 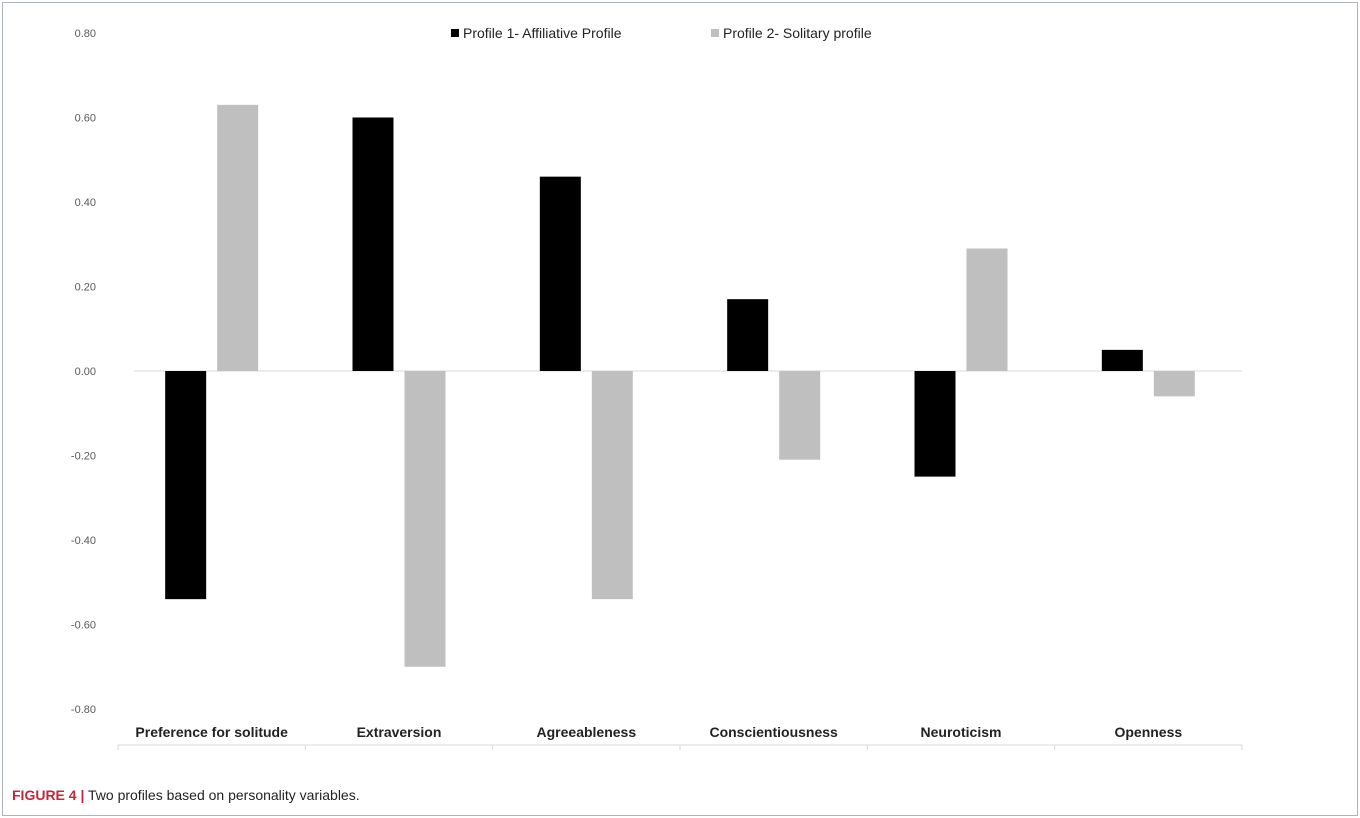 I want to click on category-label: Extraversion, so click(x=399, y=732).